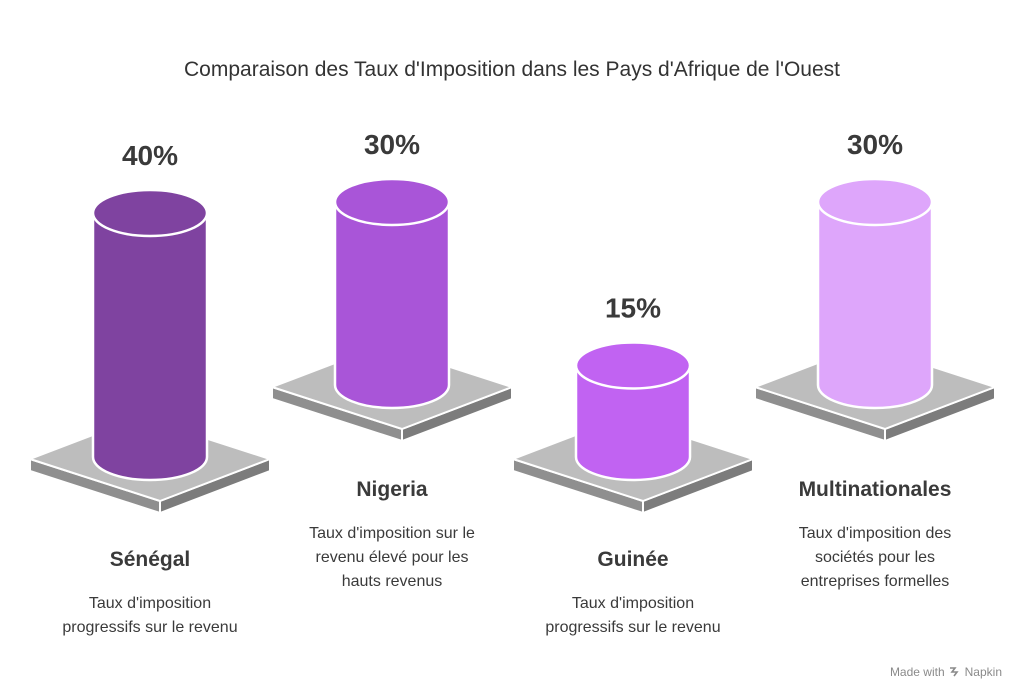 The image size is (1024, 693). Describe the element at coordinates (633, 308) in the screenshot. I see `value-label: 15%` at that location.